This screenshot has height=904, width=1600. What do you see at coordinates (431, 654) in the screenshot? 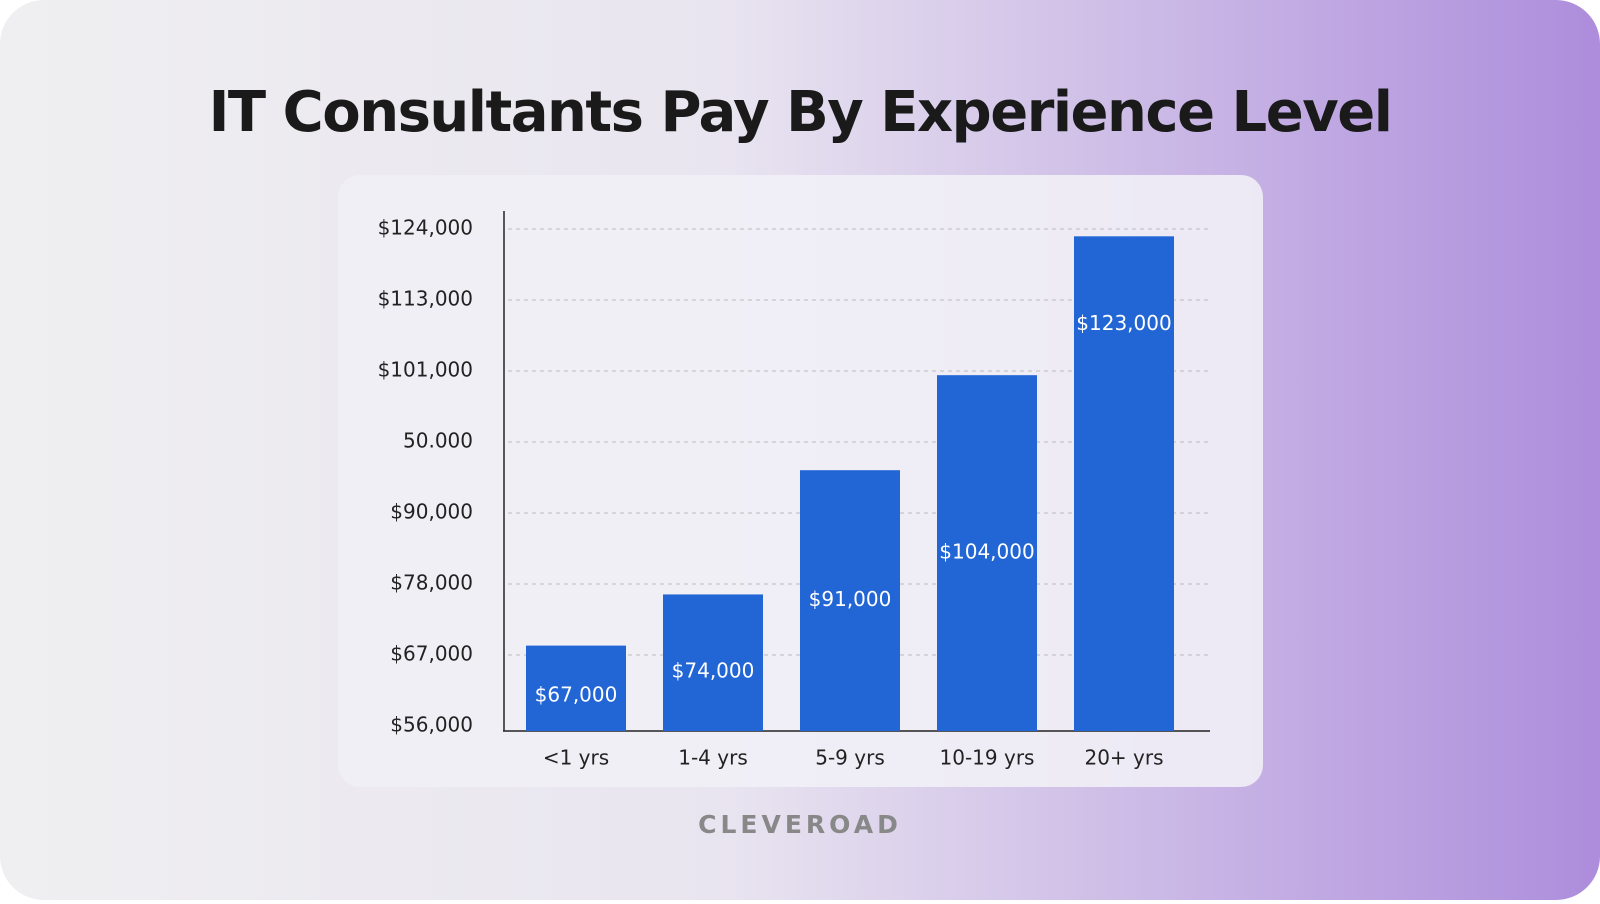
I see `y-tick-label: $67,000` at bounding box center [431, 654].